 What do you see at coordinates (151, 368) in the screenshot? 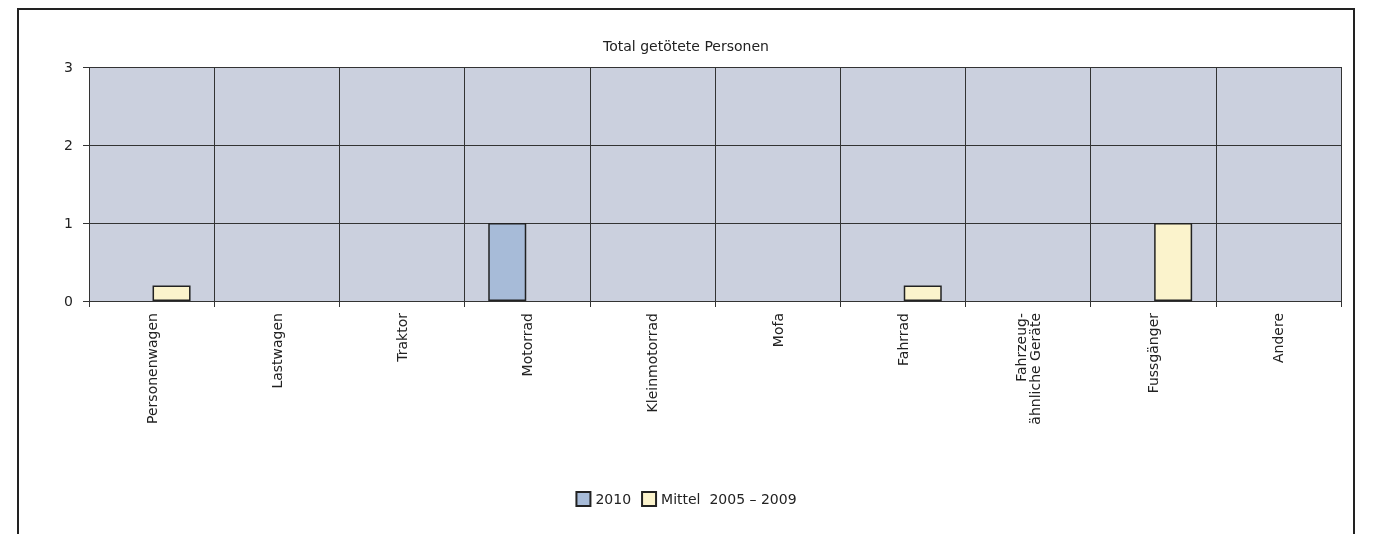
I see `x-tick-label: Personenwagen` at bounding box center [151, 368].